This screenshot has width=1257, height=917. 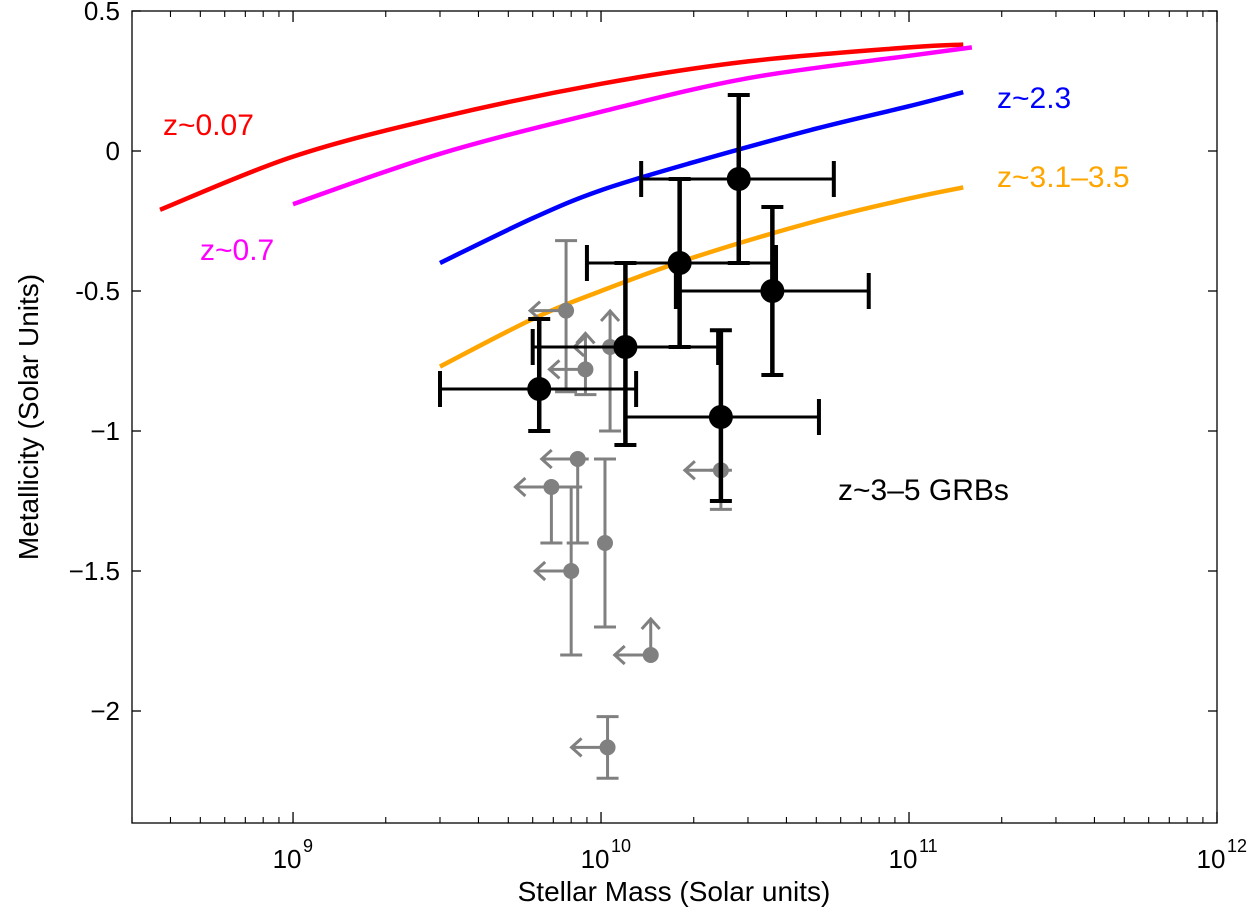 I want to click on x-axis-label: Stellar Mass (Solar units), so click(x=674, y=891).